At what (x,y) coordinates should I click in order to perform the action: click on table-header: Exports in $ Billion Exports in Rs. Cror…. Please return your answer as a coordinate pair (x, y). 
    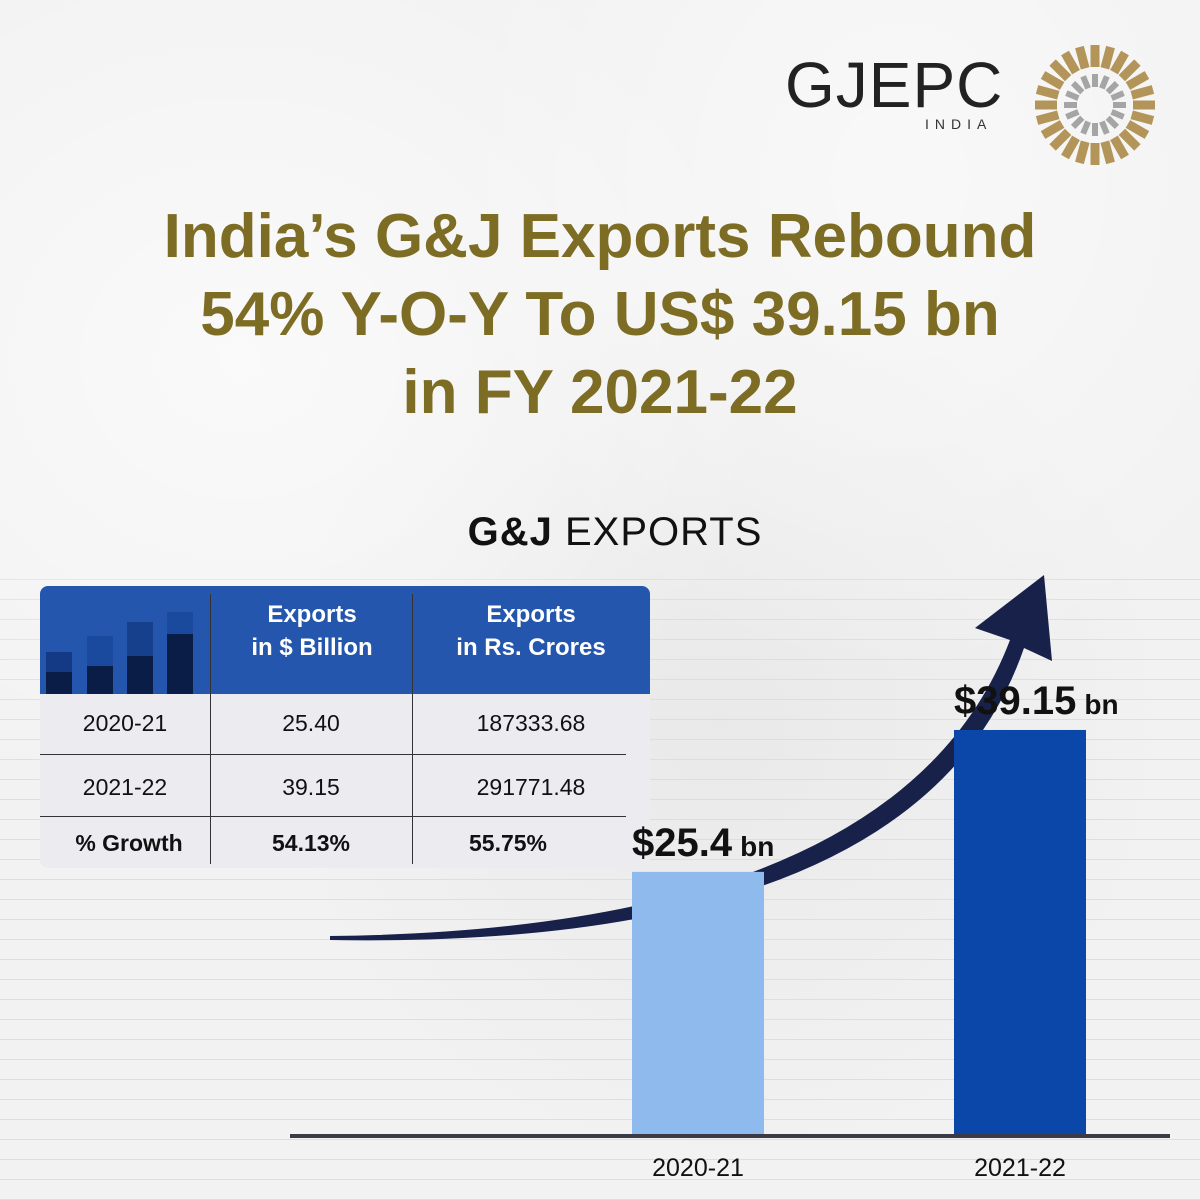
    Looking at the image, I should click on (345, 640).